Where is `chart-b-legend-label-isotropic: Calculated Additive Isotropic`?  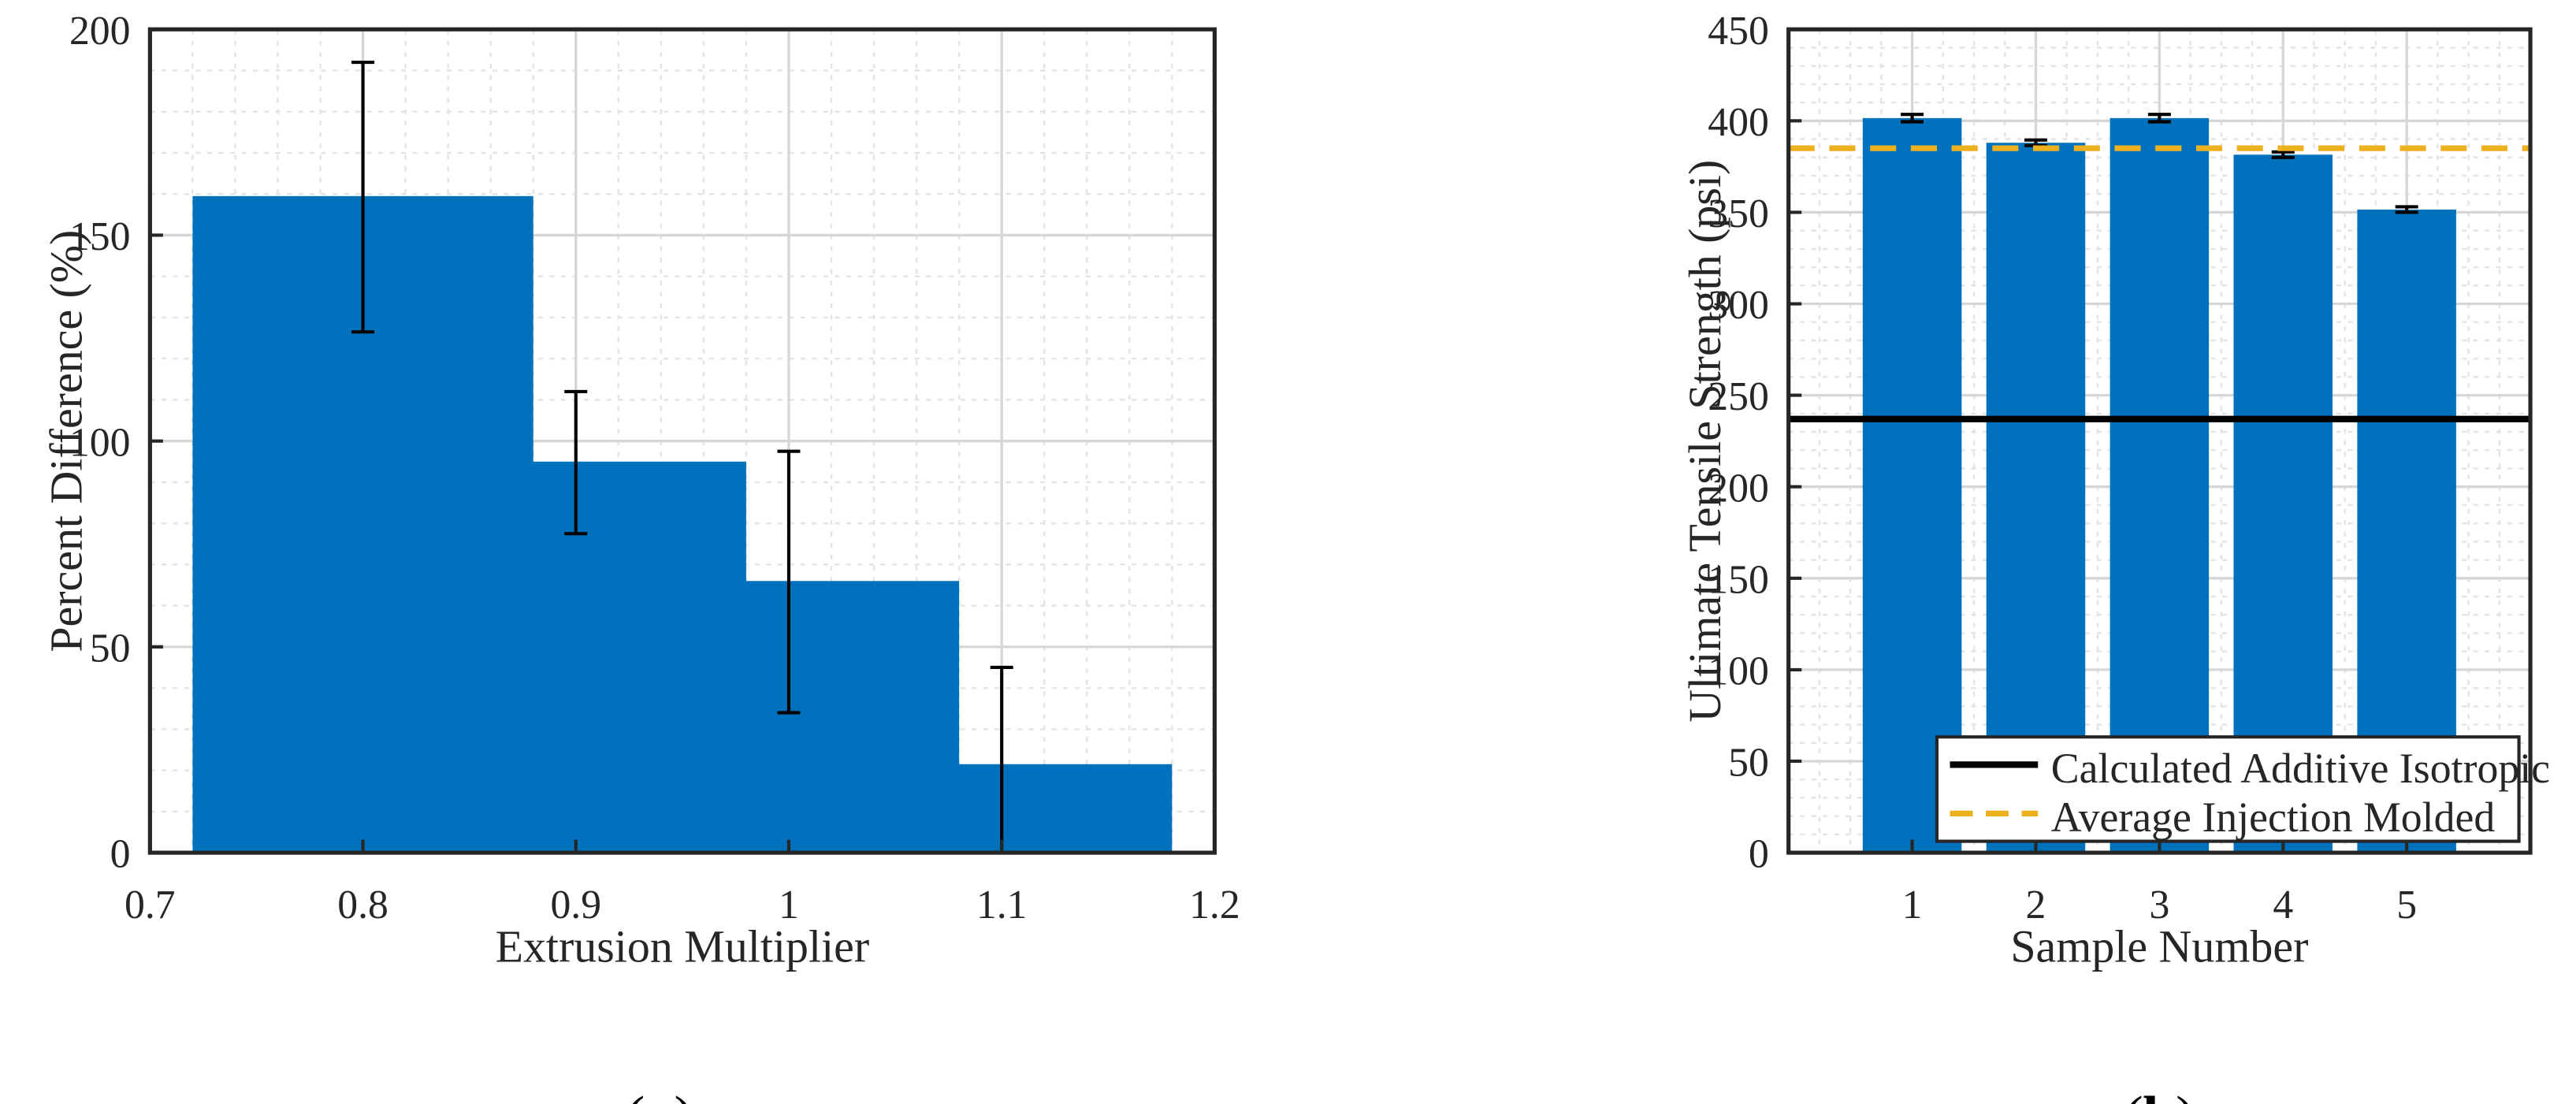 chart-b-legend-label-isotropic: Calculated Additive Isotropic is located at coordinates (2300, 768).